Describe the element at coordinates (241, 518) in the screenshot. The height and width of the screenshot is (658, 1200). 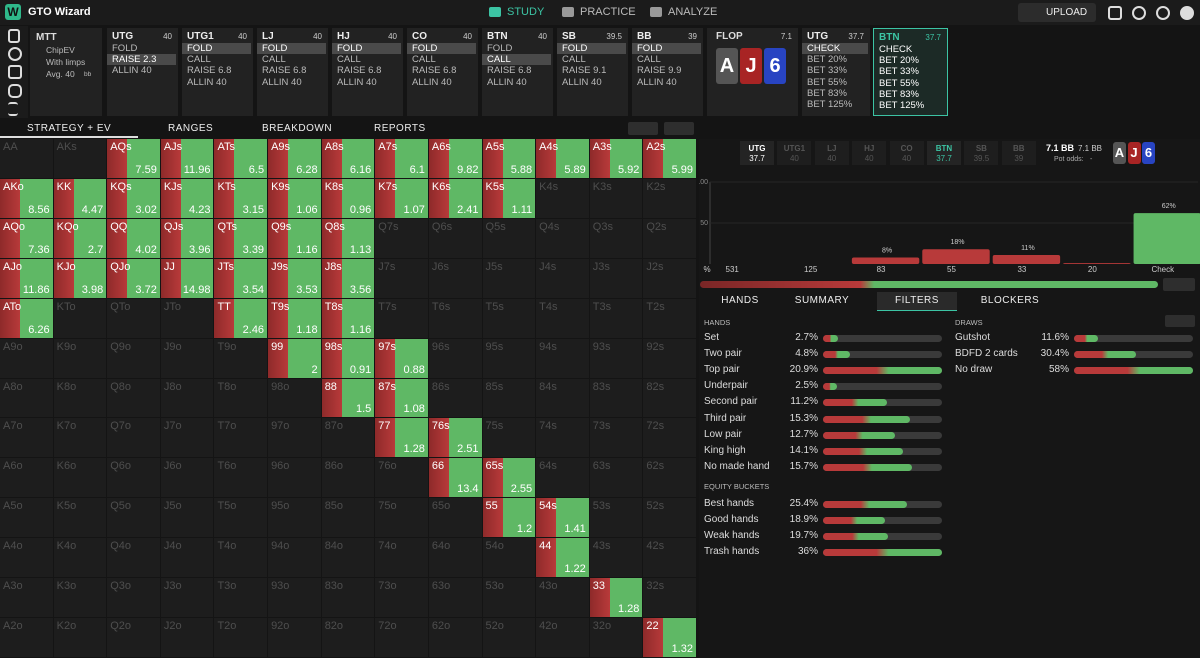
I see `hand-cell-empty: T5o` at that location.